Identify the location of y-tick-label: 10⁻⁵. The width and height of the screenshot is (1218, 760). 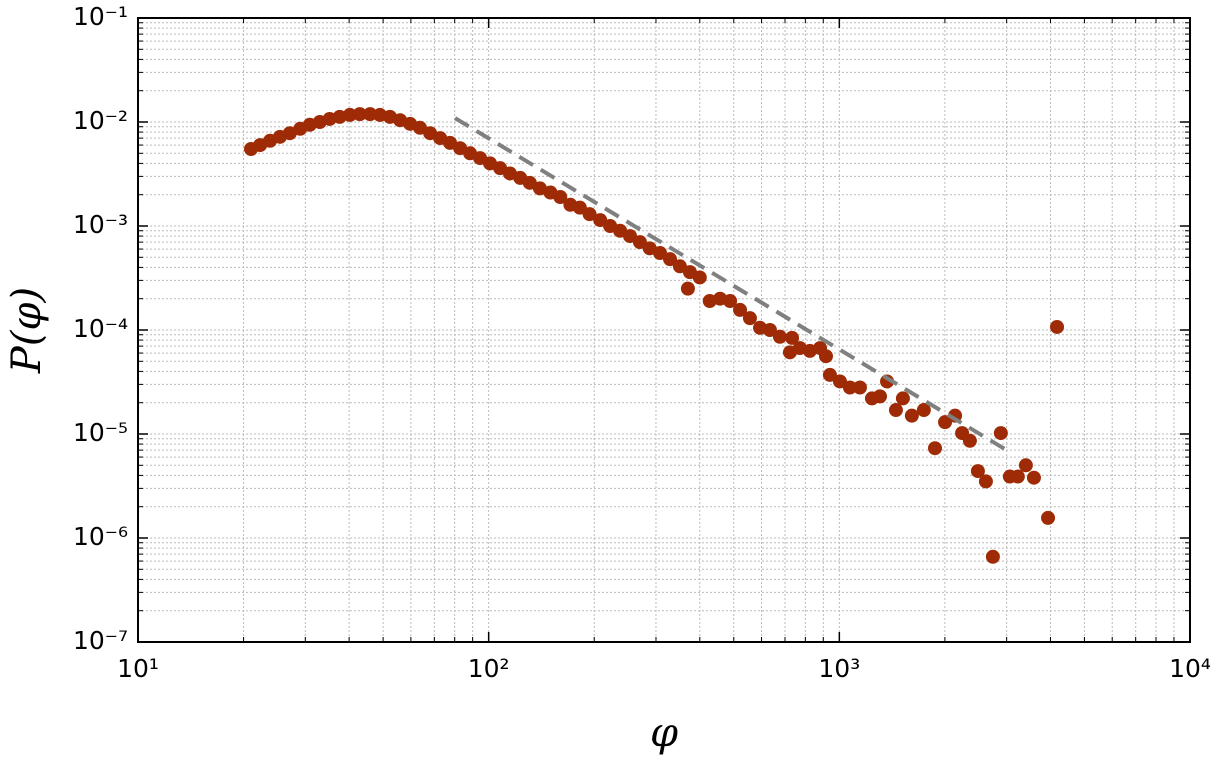
(100, 432).